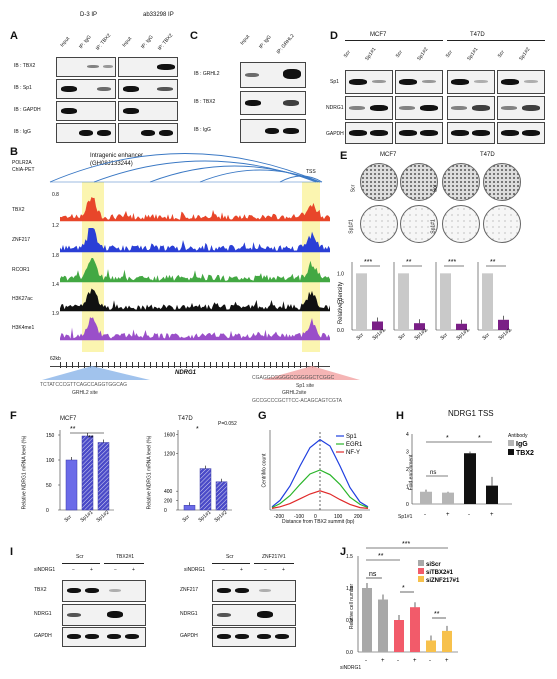  I want to click on motif-sequence: GCCGCCCGCTTCC-ACAGCAGTCGTA, so click(297, 401).